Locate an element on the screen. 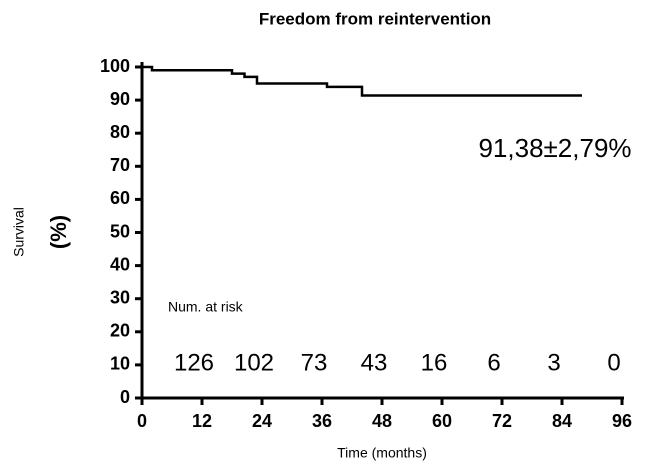  y-tick-label: 90 is located at coordinates (120, 99).